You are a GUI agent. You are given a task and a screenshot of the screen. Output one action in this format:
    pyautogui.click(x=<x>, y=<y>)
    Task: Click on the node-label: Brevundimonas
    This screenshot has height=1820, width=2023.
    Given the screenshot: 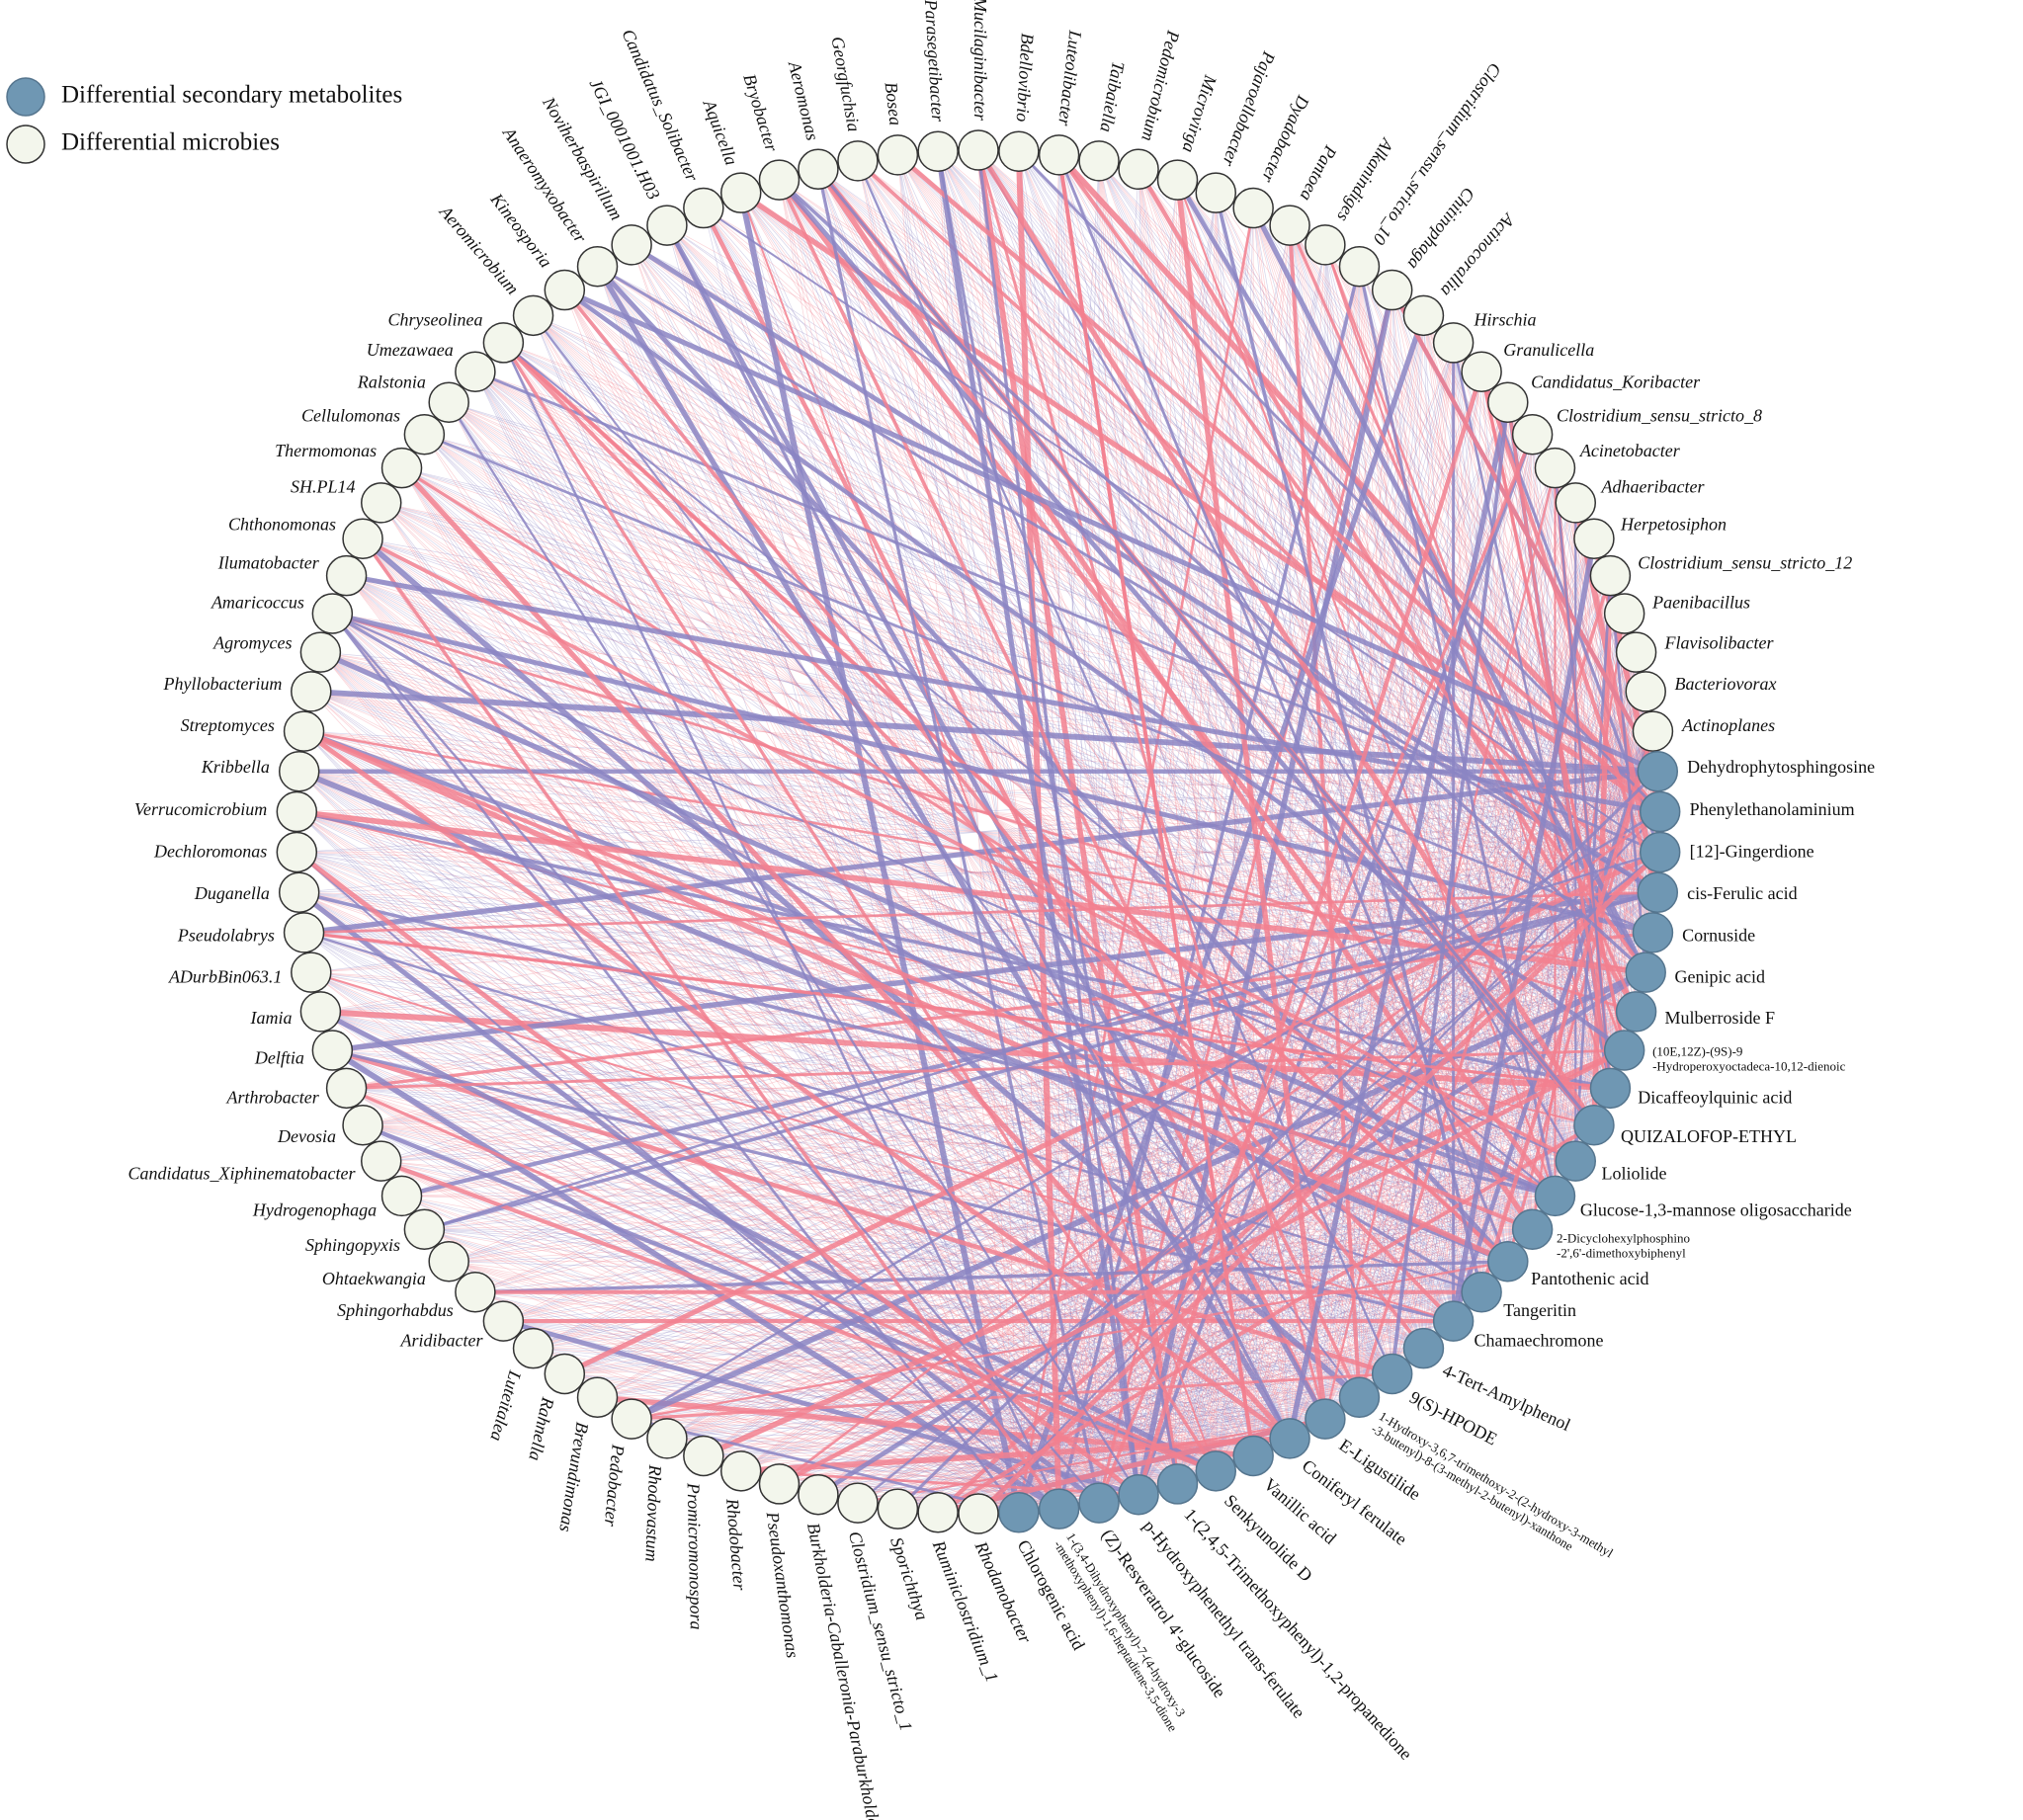 What is the action you would take?
    pyautogui.click(x=573, y=1477)
    